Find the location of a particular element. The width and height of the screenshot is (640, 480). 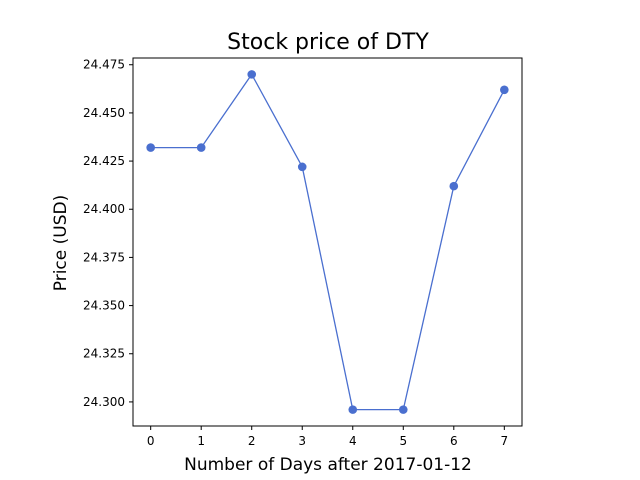

y-tick-label: 24.350 is located at coordinates (104, 306).